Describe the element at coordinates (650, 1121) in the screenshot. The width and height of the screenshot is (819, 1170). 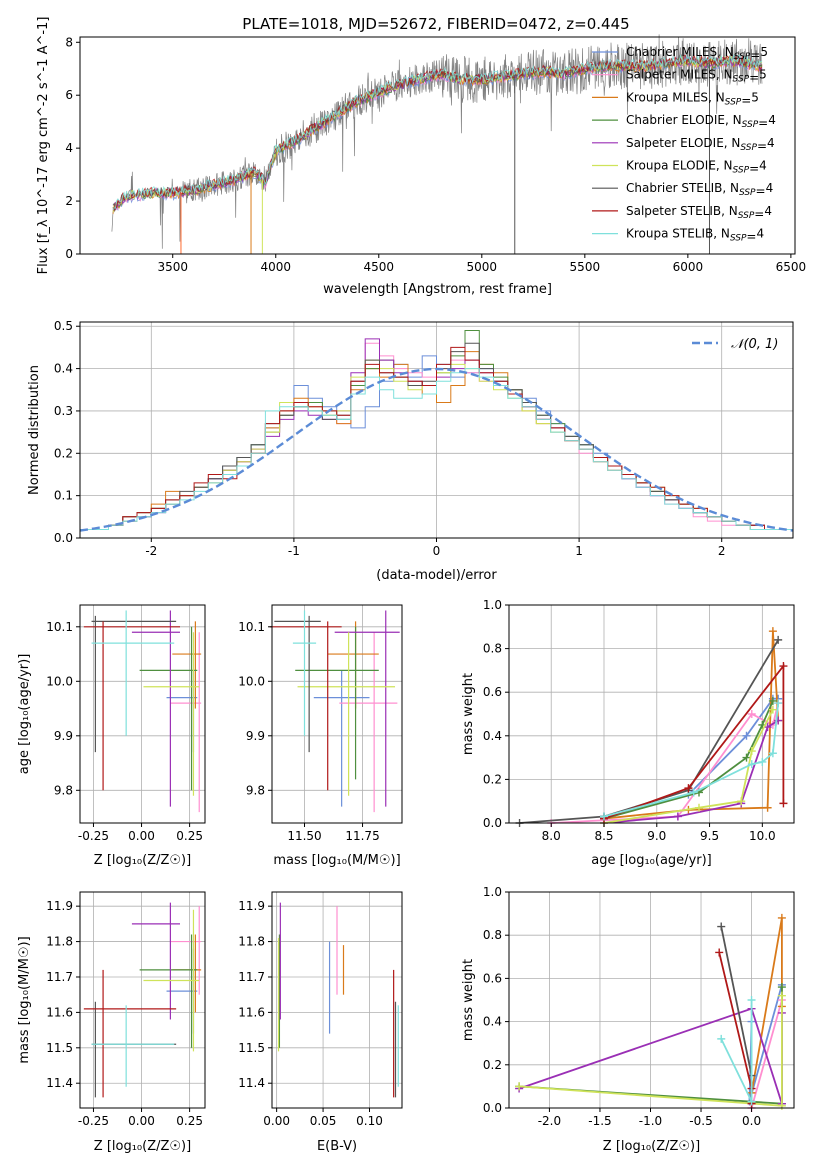
I see `x-tick-label: -1.0` at that location.